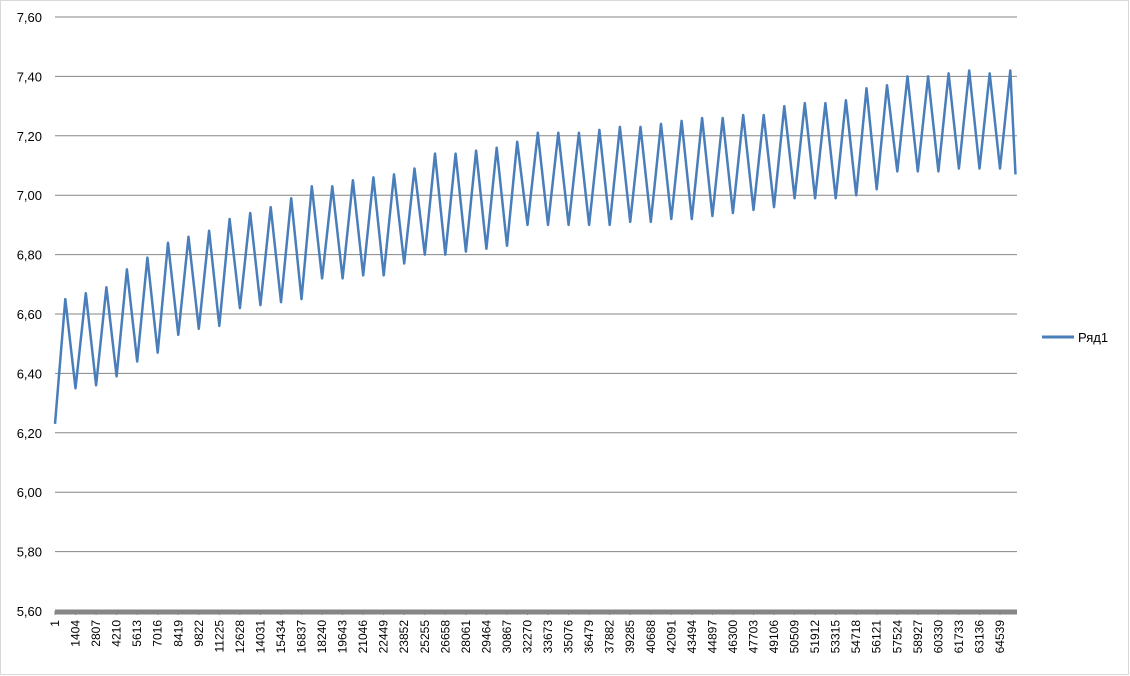 The height and width of the screenshot is (676, 1130). What do you see at coordinates (178, 633) in the screenshot?
I see `x-tick-label: 8419` at bounding box center [178, 633].